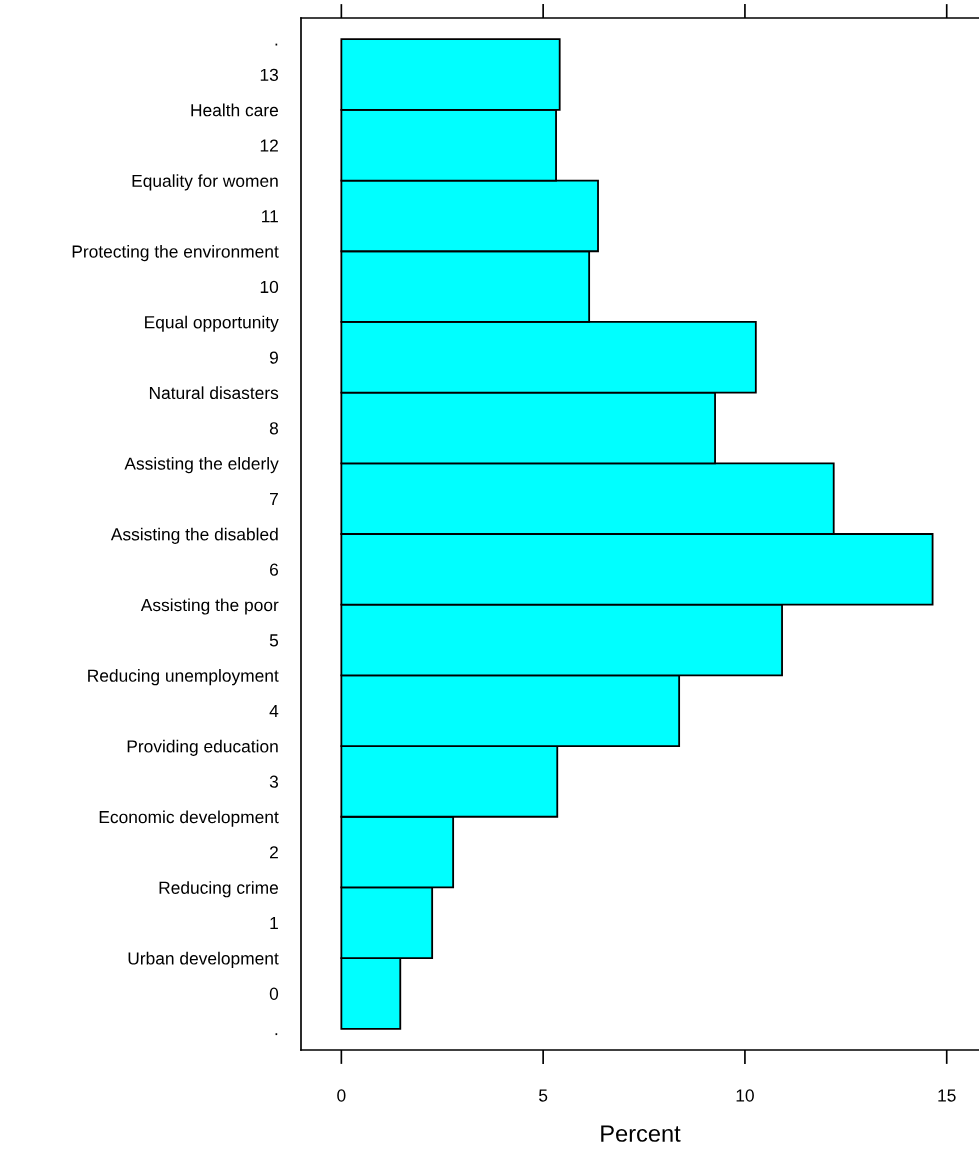 This screenshot has height=1156, width=979. I want to click on y-tick-label: 8, so click(274, 428).